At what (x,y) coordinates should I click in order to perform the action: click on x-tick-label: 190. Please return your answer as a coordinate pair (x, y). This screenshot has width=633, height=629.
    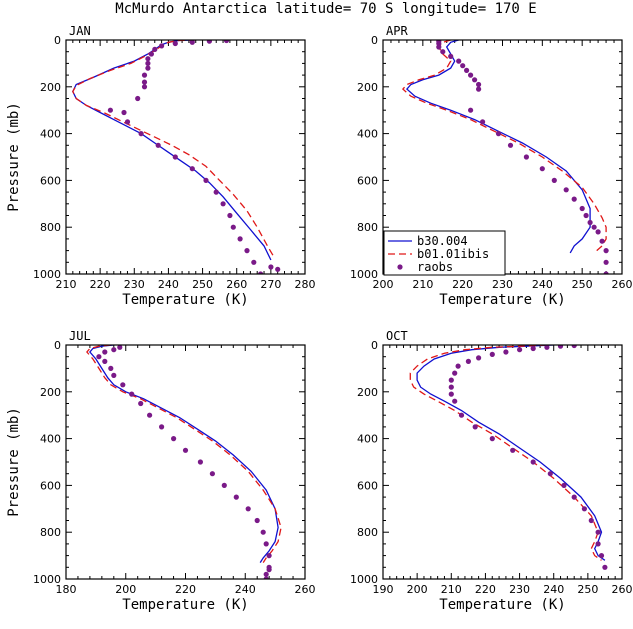
    Looking at the image, I should click on (383, 589).